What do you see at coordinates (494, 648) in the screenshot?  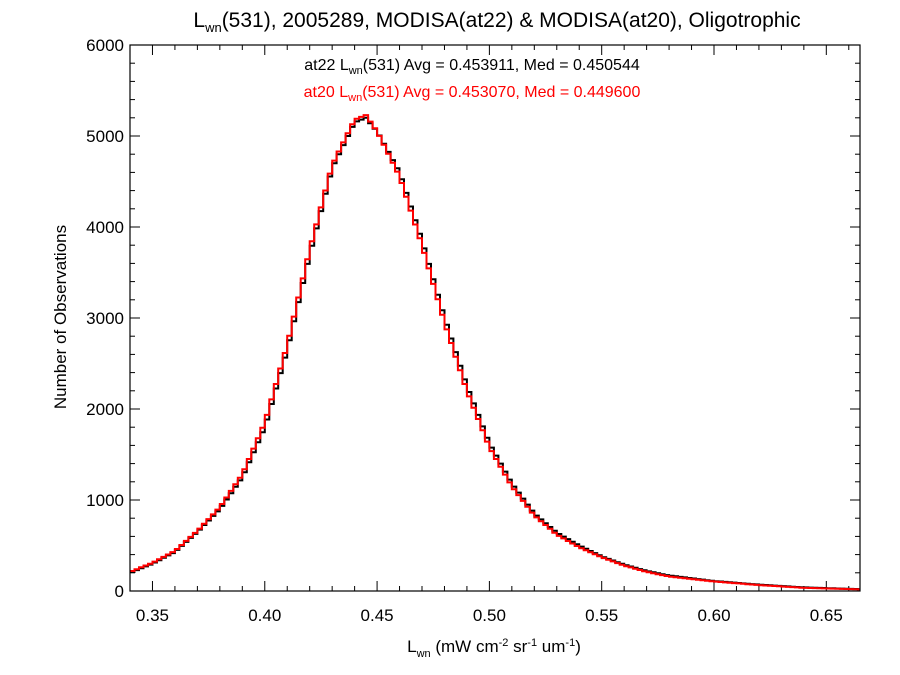 I see `x-axis-label: Lwn (mW cm-2 sr-1 um-1)` at bounding box center [494, 648].